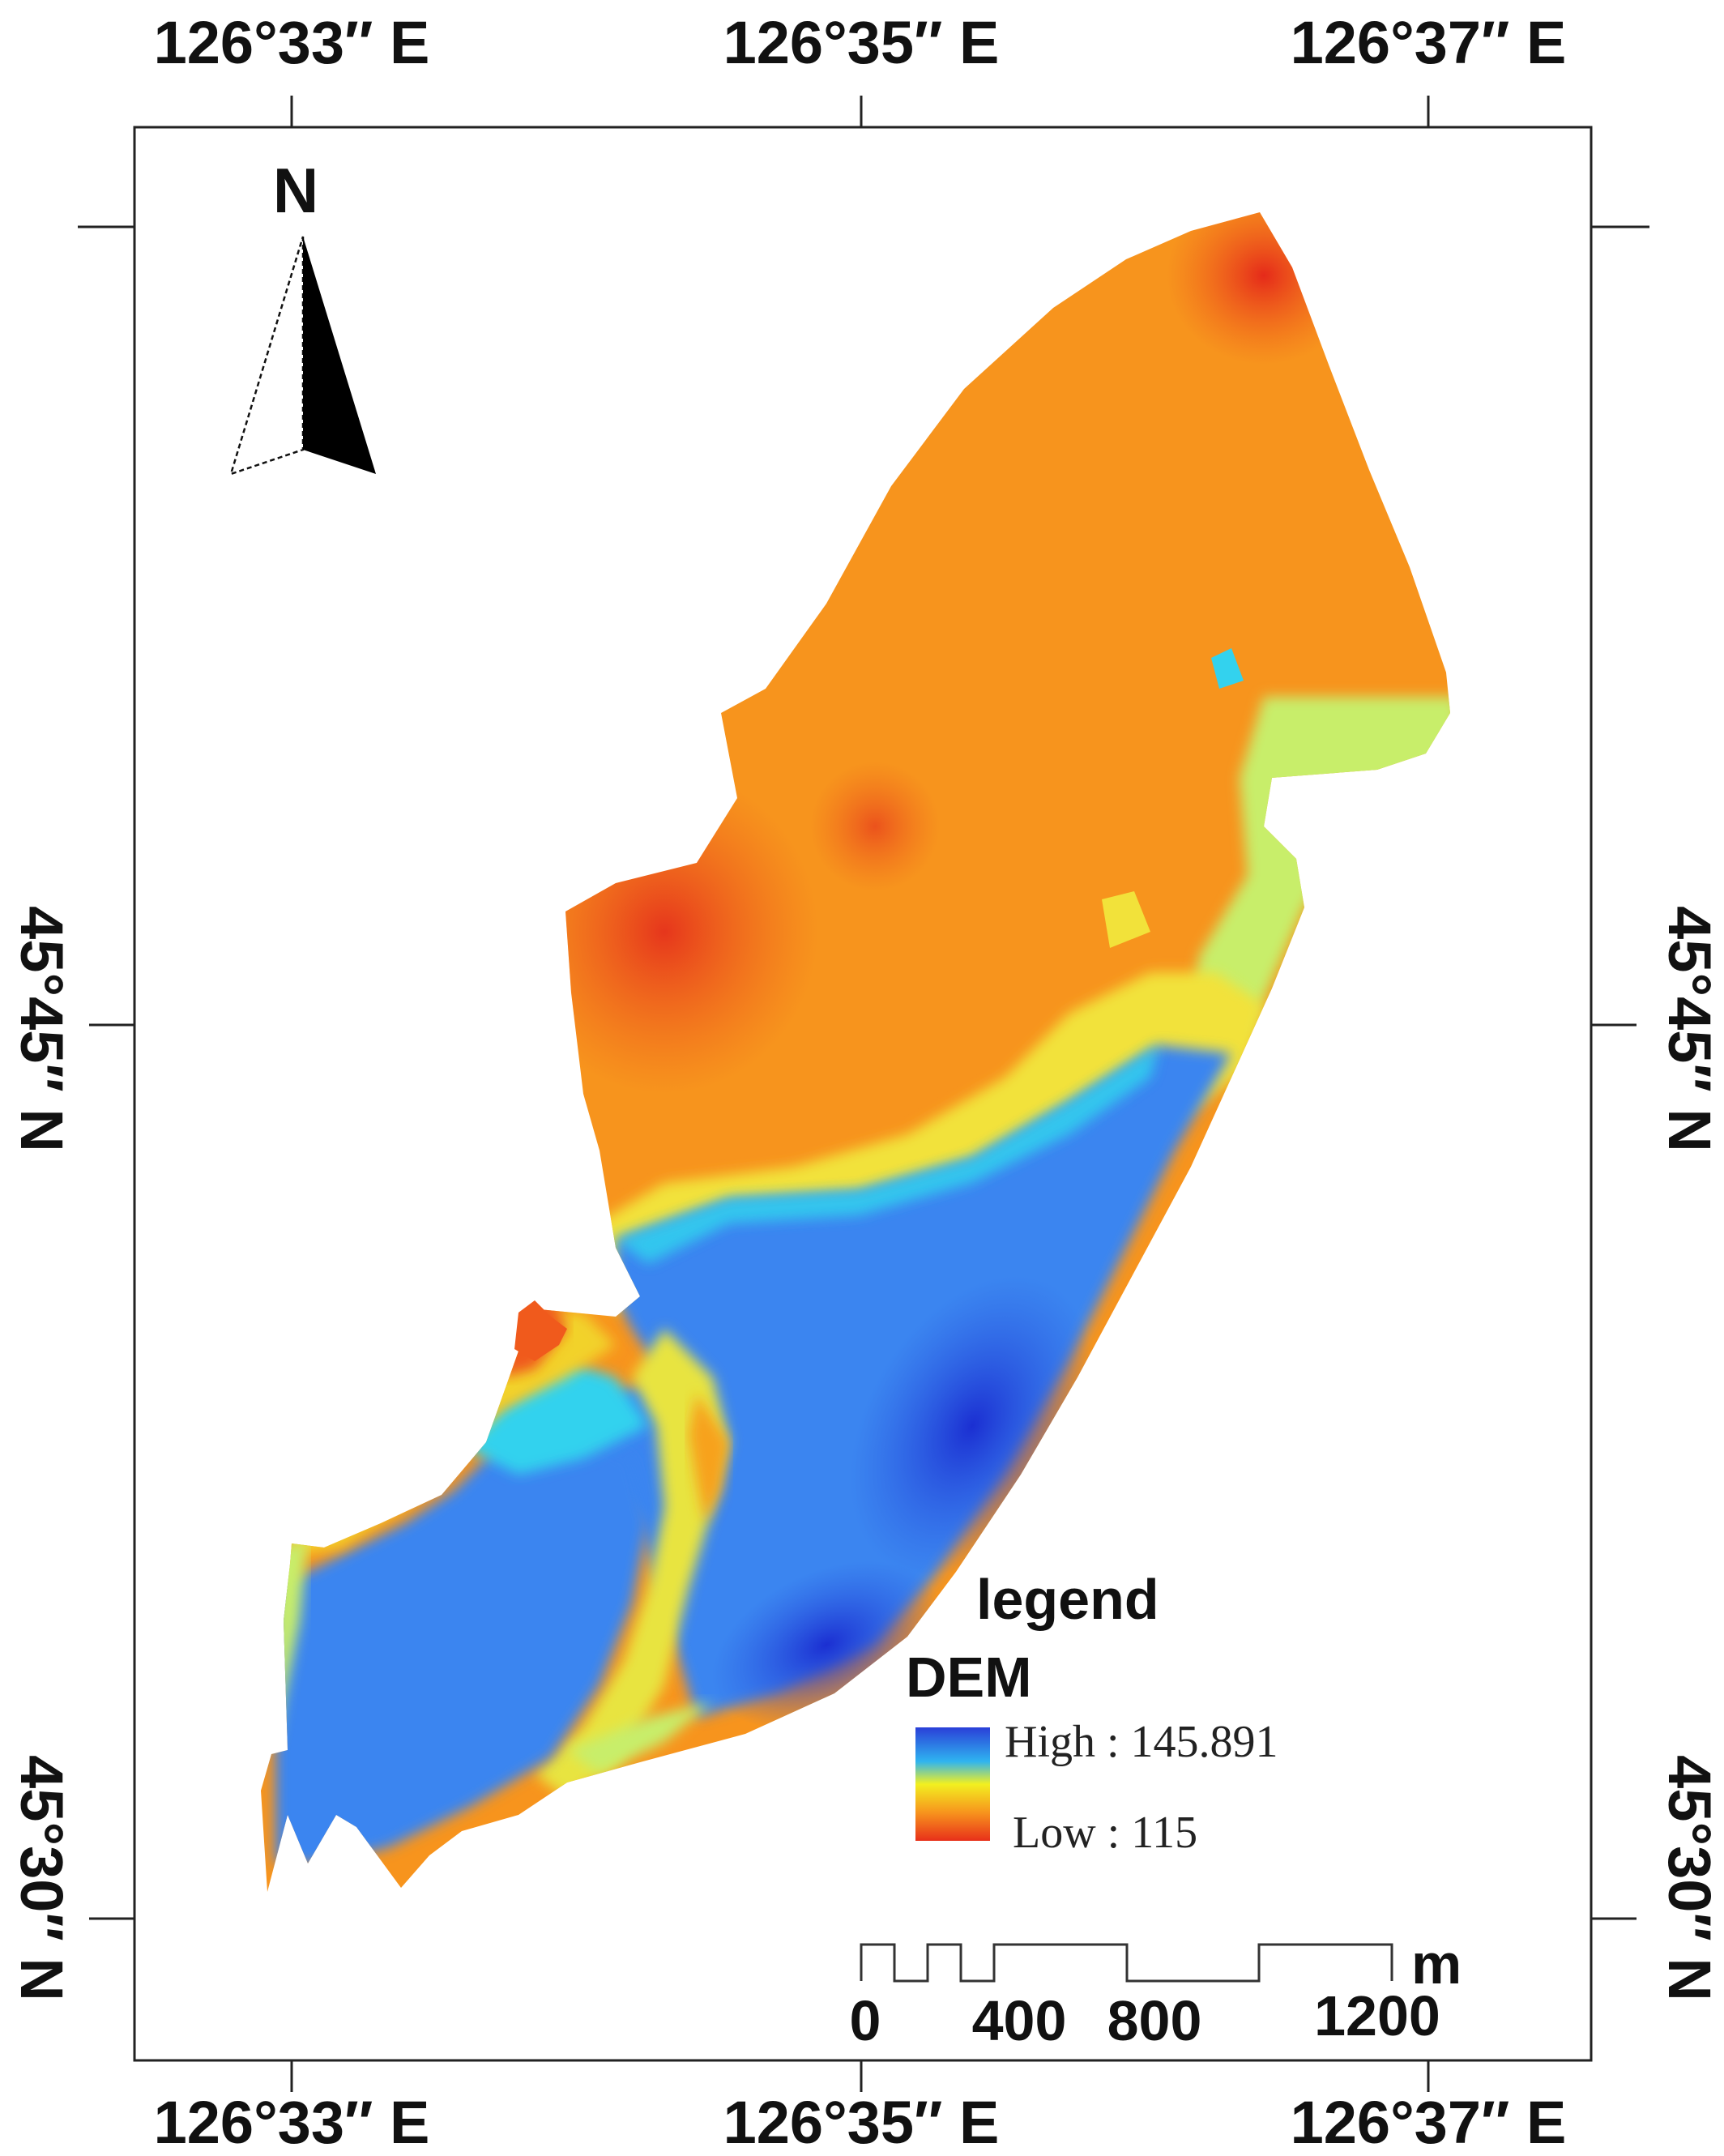 The image size is (1724, 2156). Describe the element at coordinates (1429, 42) in the screenshot. I see `top-label-3: 126°37″ E` at that location.